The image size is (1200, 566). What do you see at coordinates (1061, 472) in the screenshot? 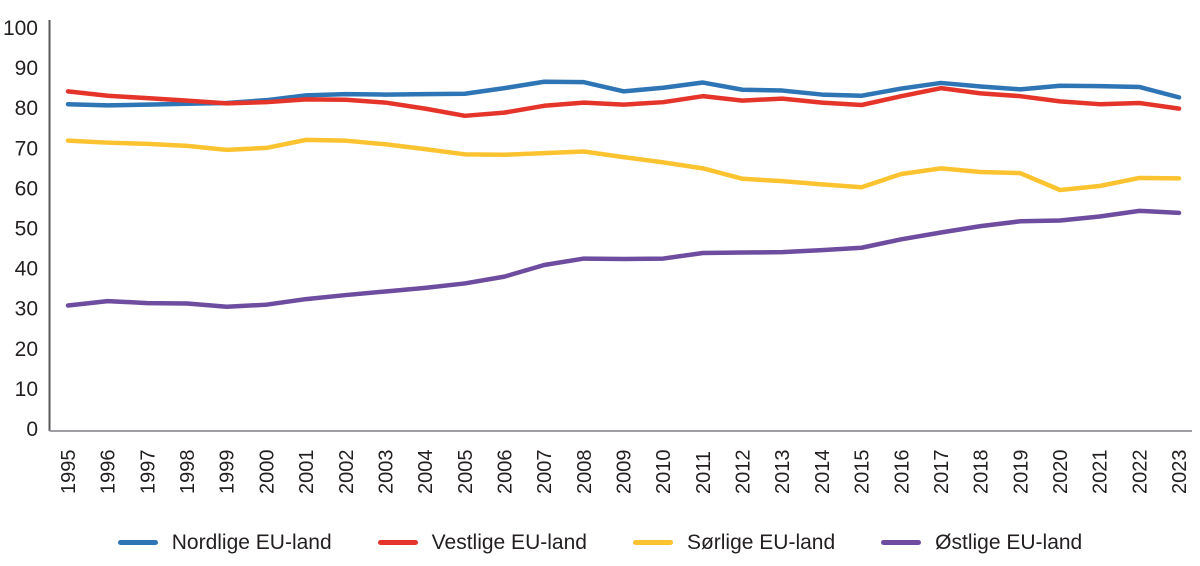
I see `x-axis-tick-label: 2020` at bounding box center [1061, 472].